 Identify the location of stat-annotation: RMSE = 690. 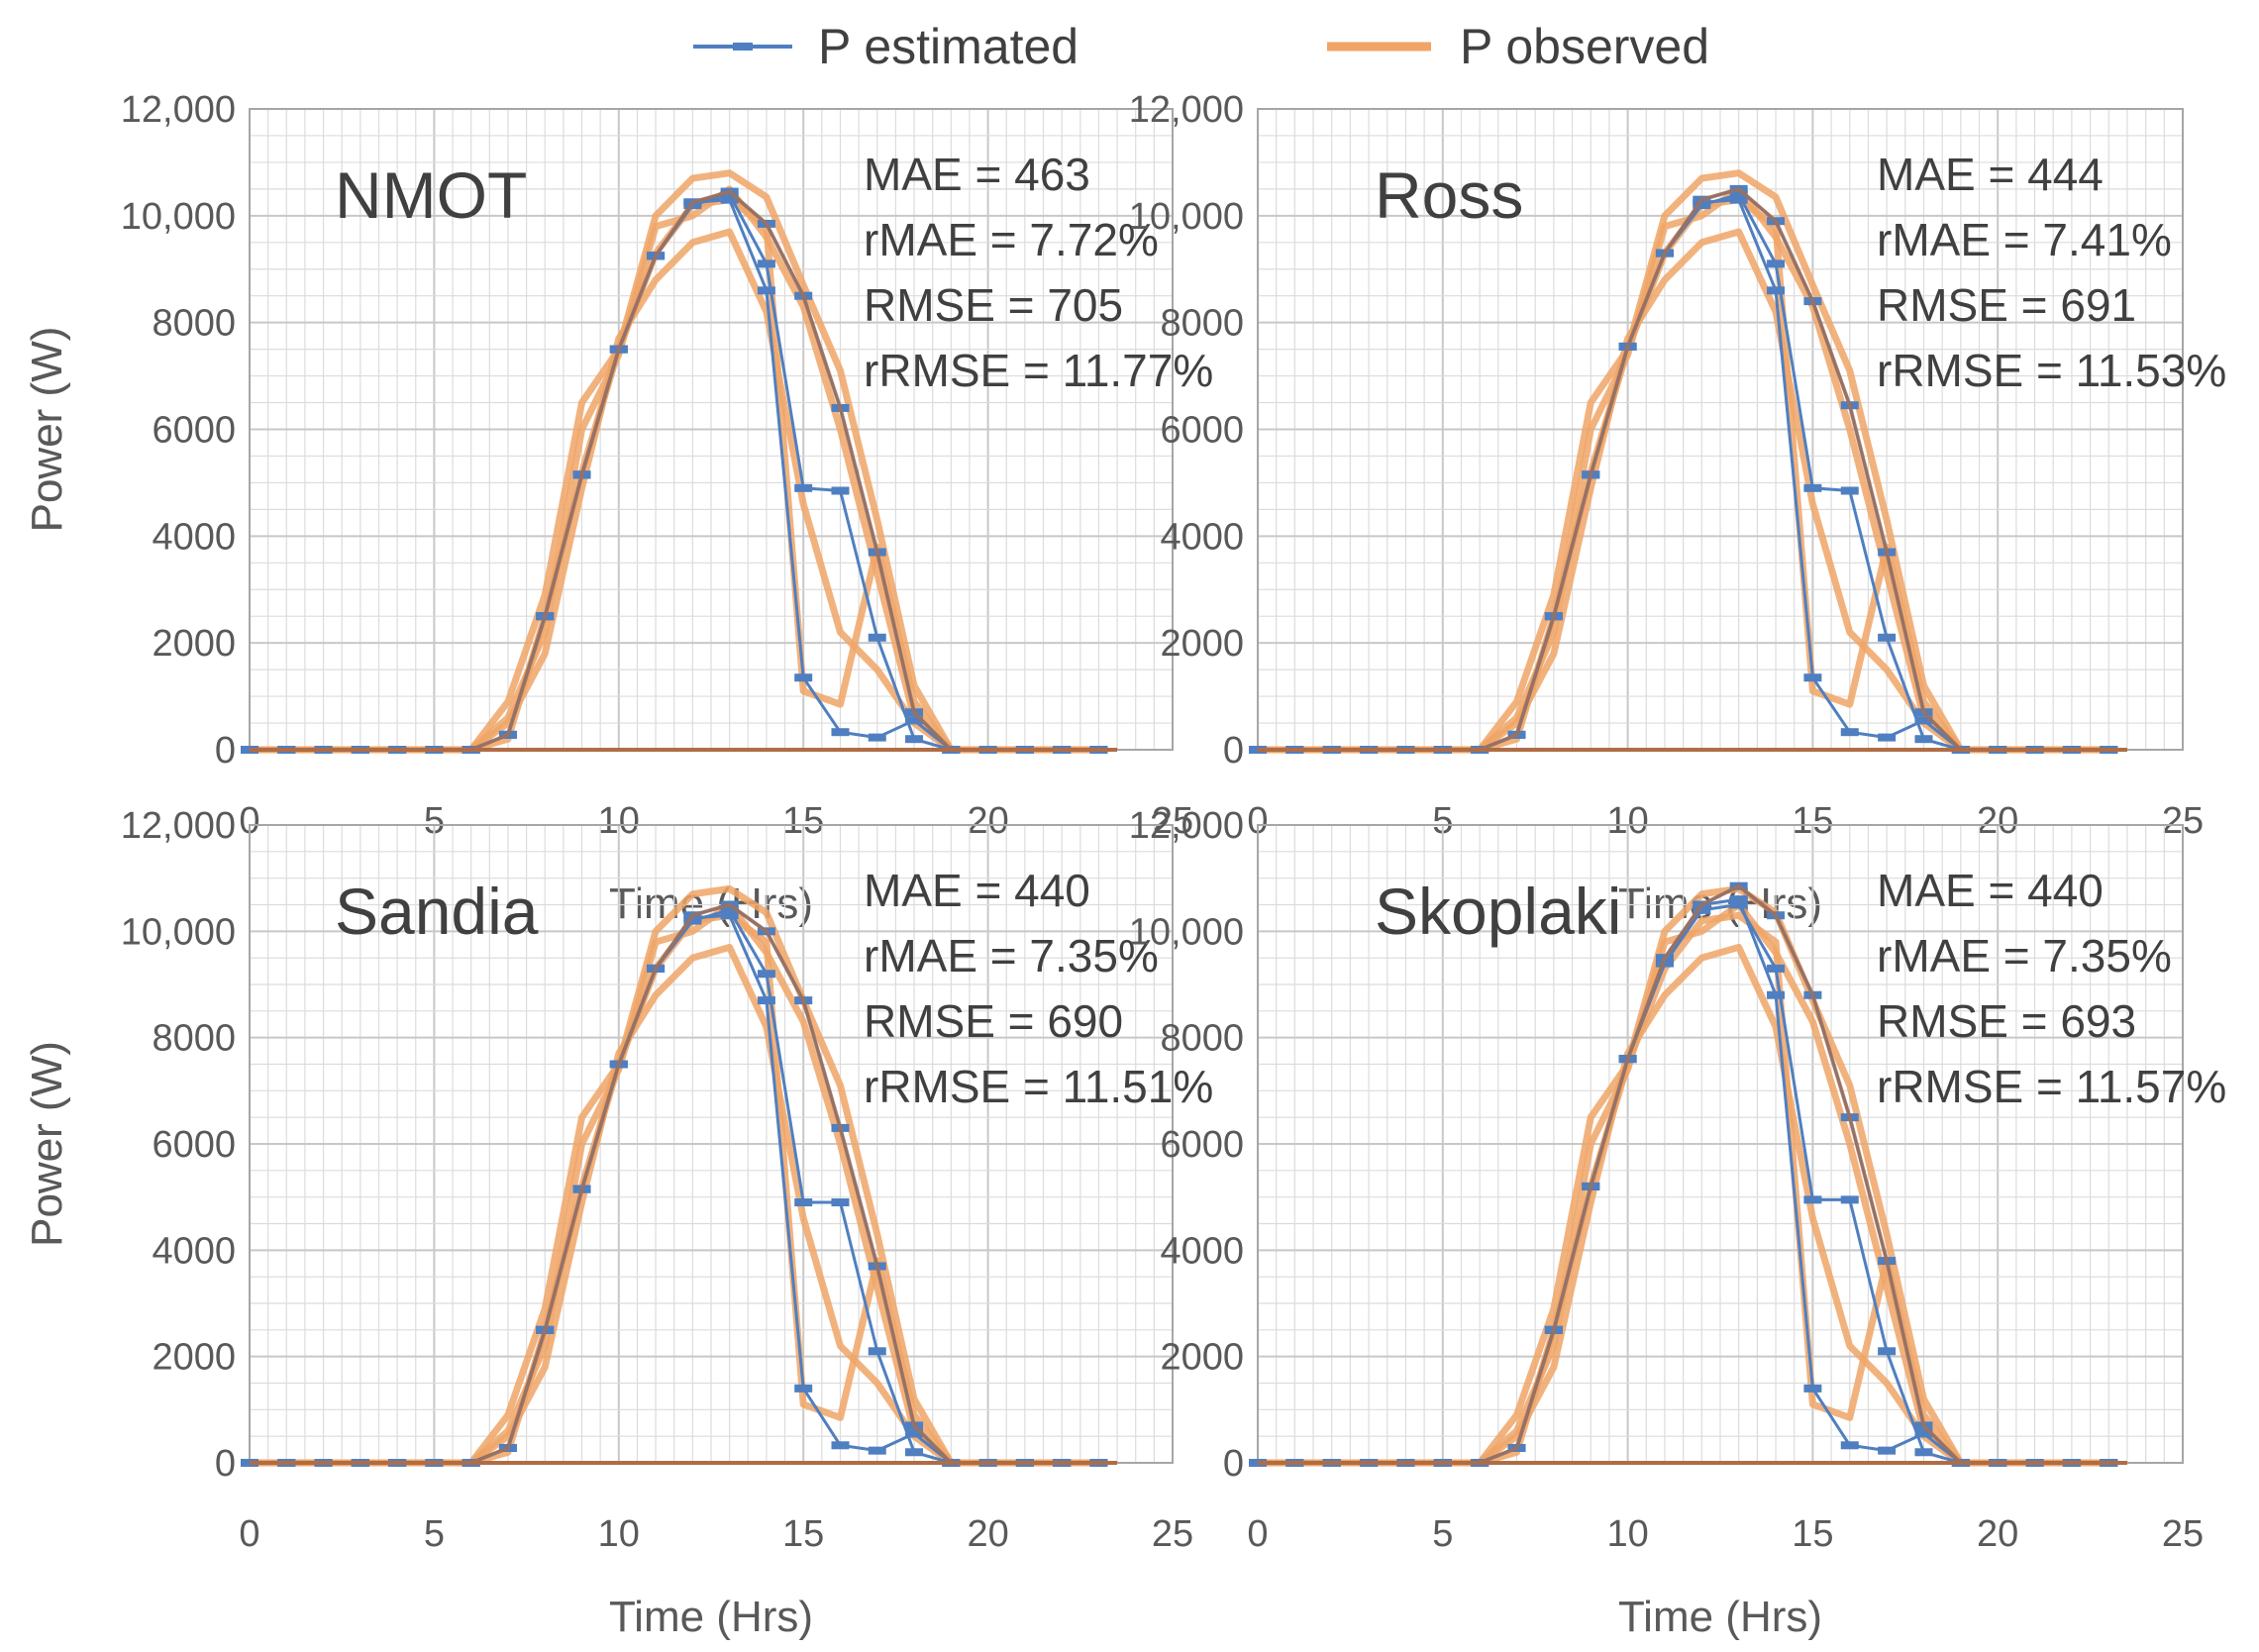
(993, 1021).